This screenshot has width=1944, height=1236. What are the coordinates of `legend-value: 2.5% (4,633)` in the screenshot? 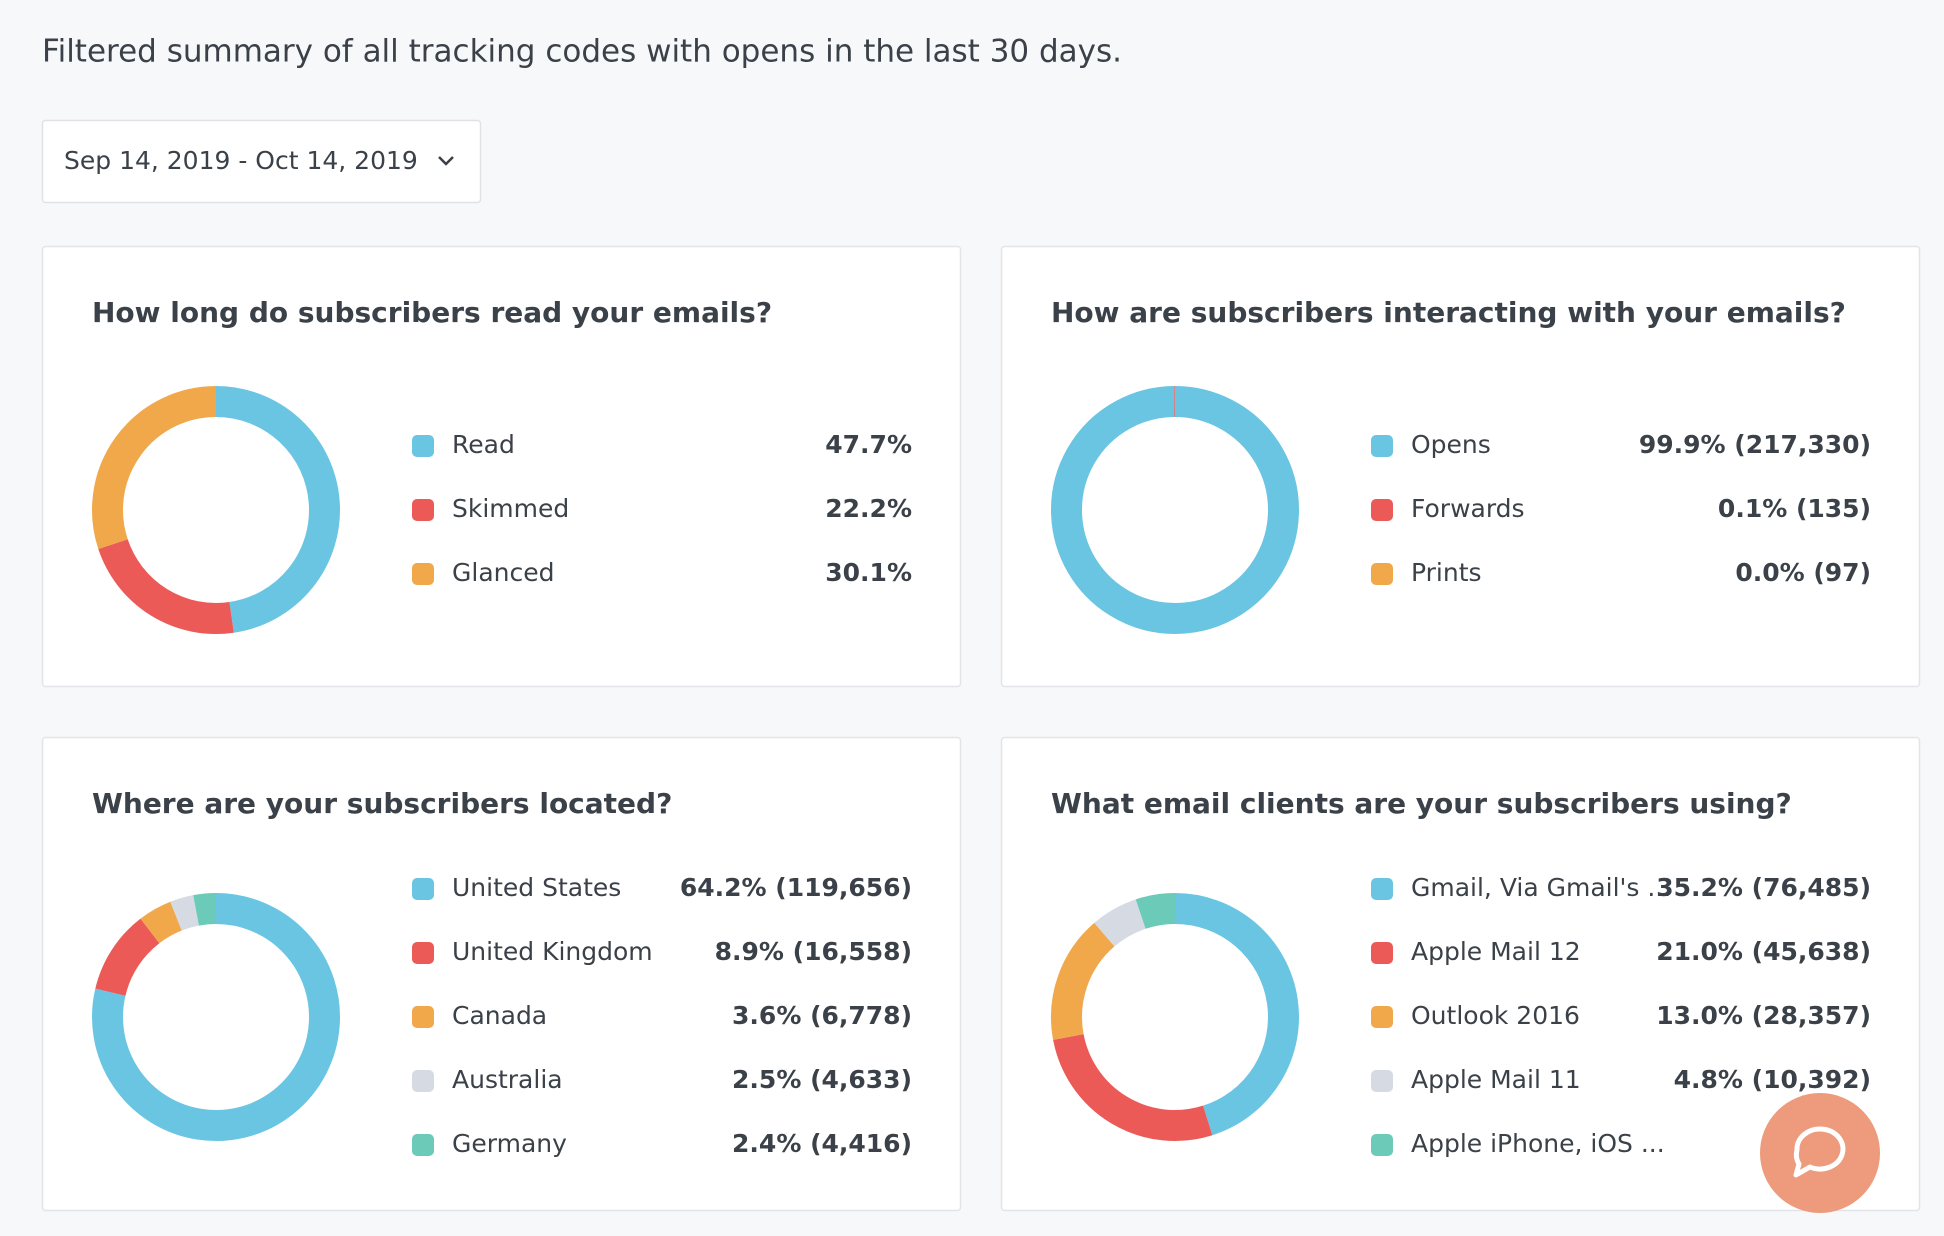 It's located at (822, 1079).